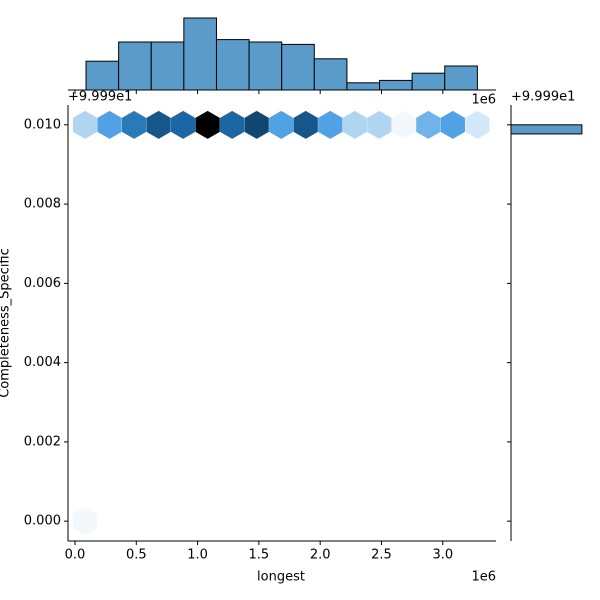  I want to click on x-tick-label: 3.0, so click(442, 555).